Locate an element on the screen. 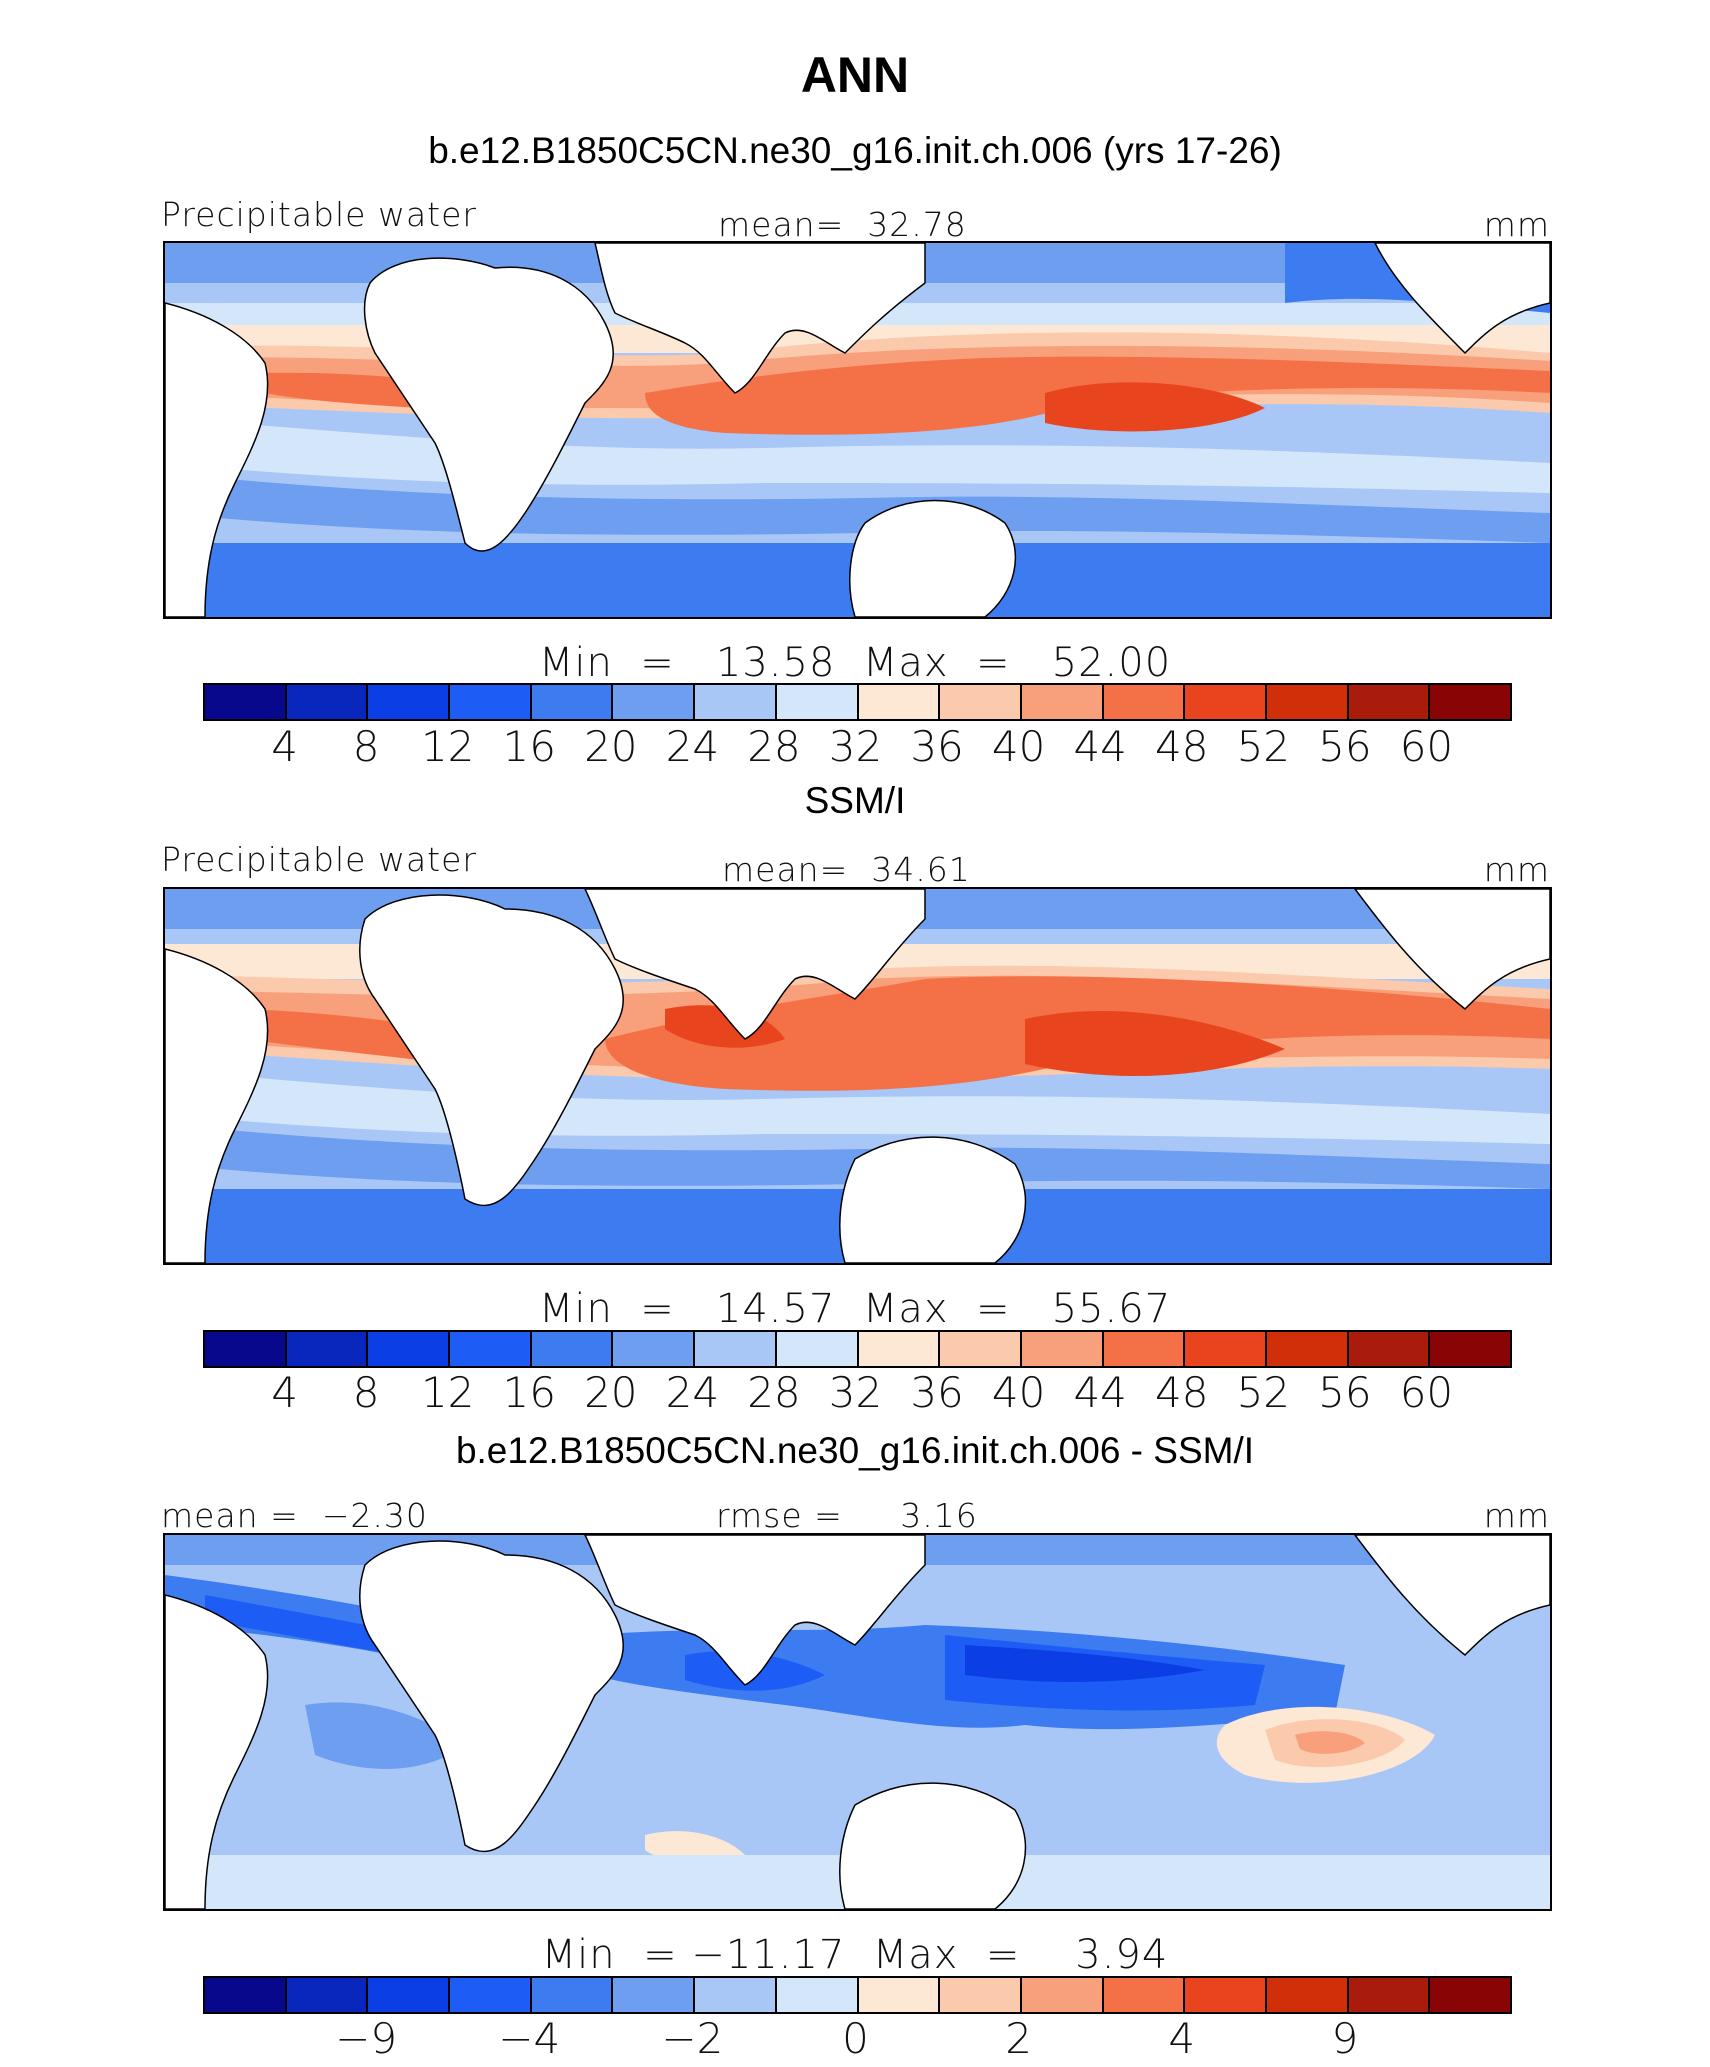  panel-2-colorbar is located at coordinates (857, 1349).